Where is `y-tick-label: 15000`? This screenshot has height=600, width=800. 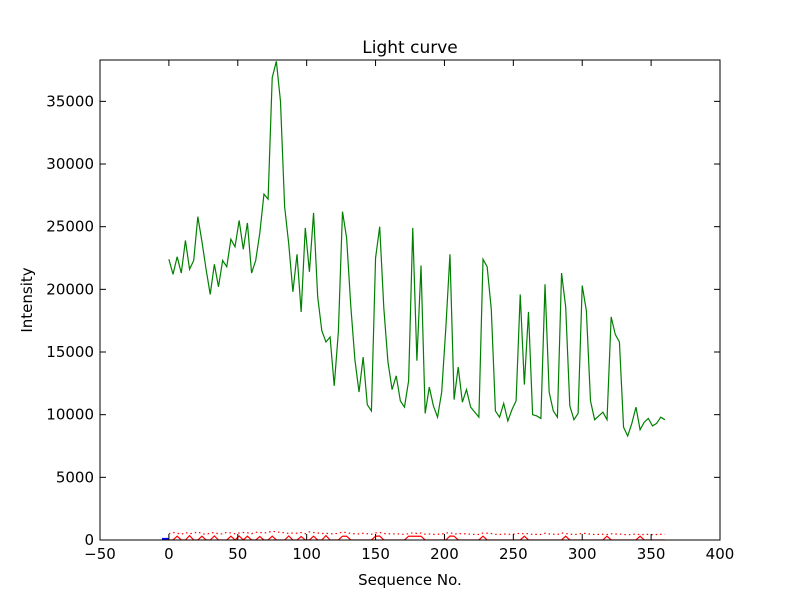
y-tick-label: 15000 is located at coordinates (70, 352).